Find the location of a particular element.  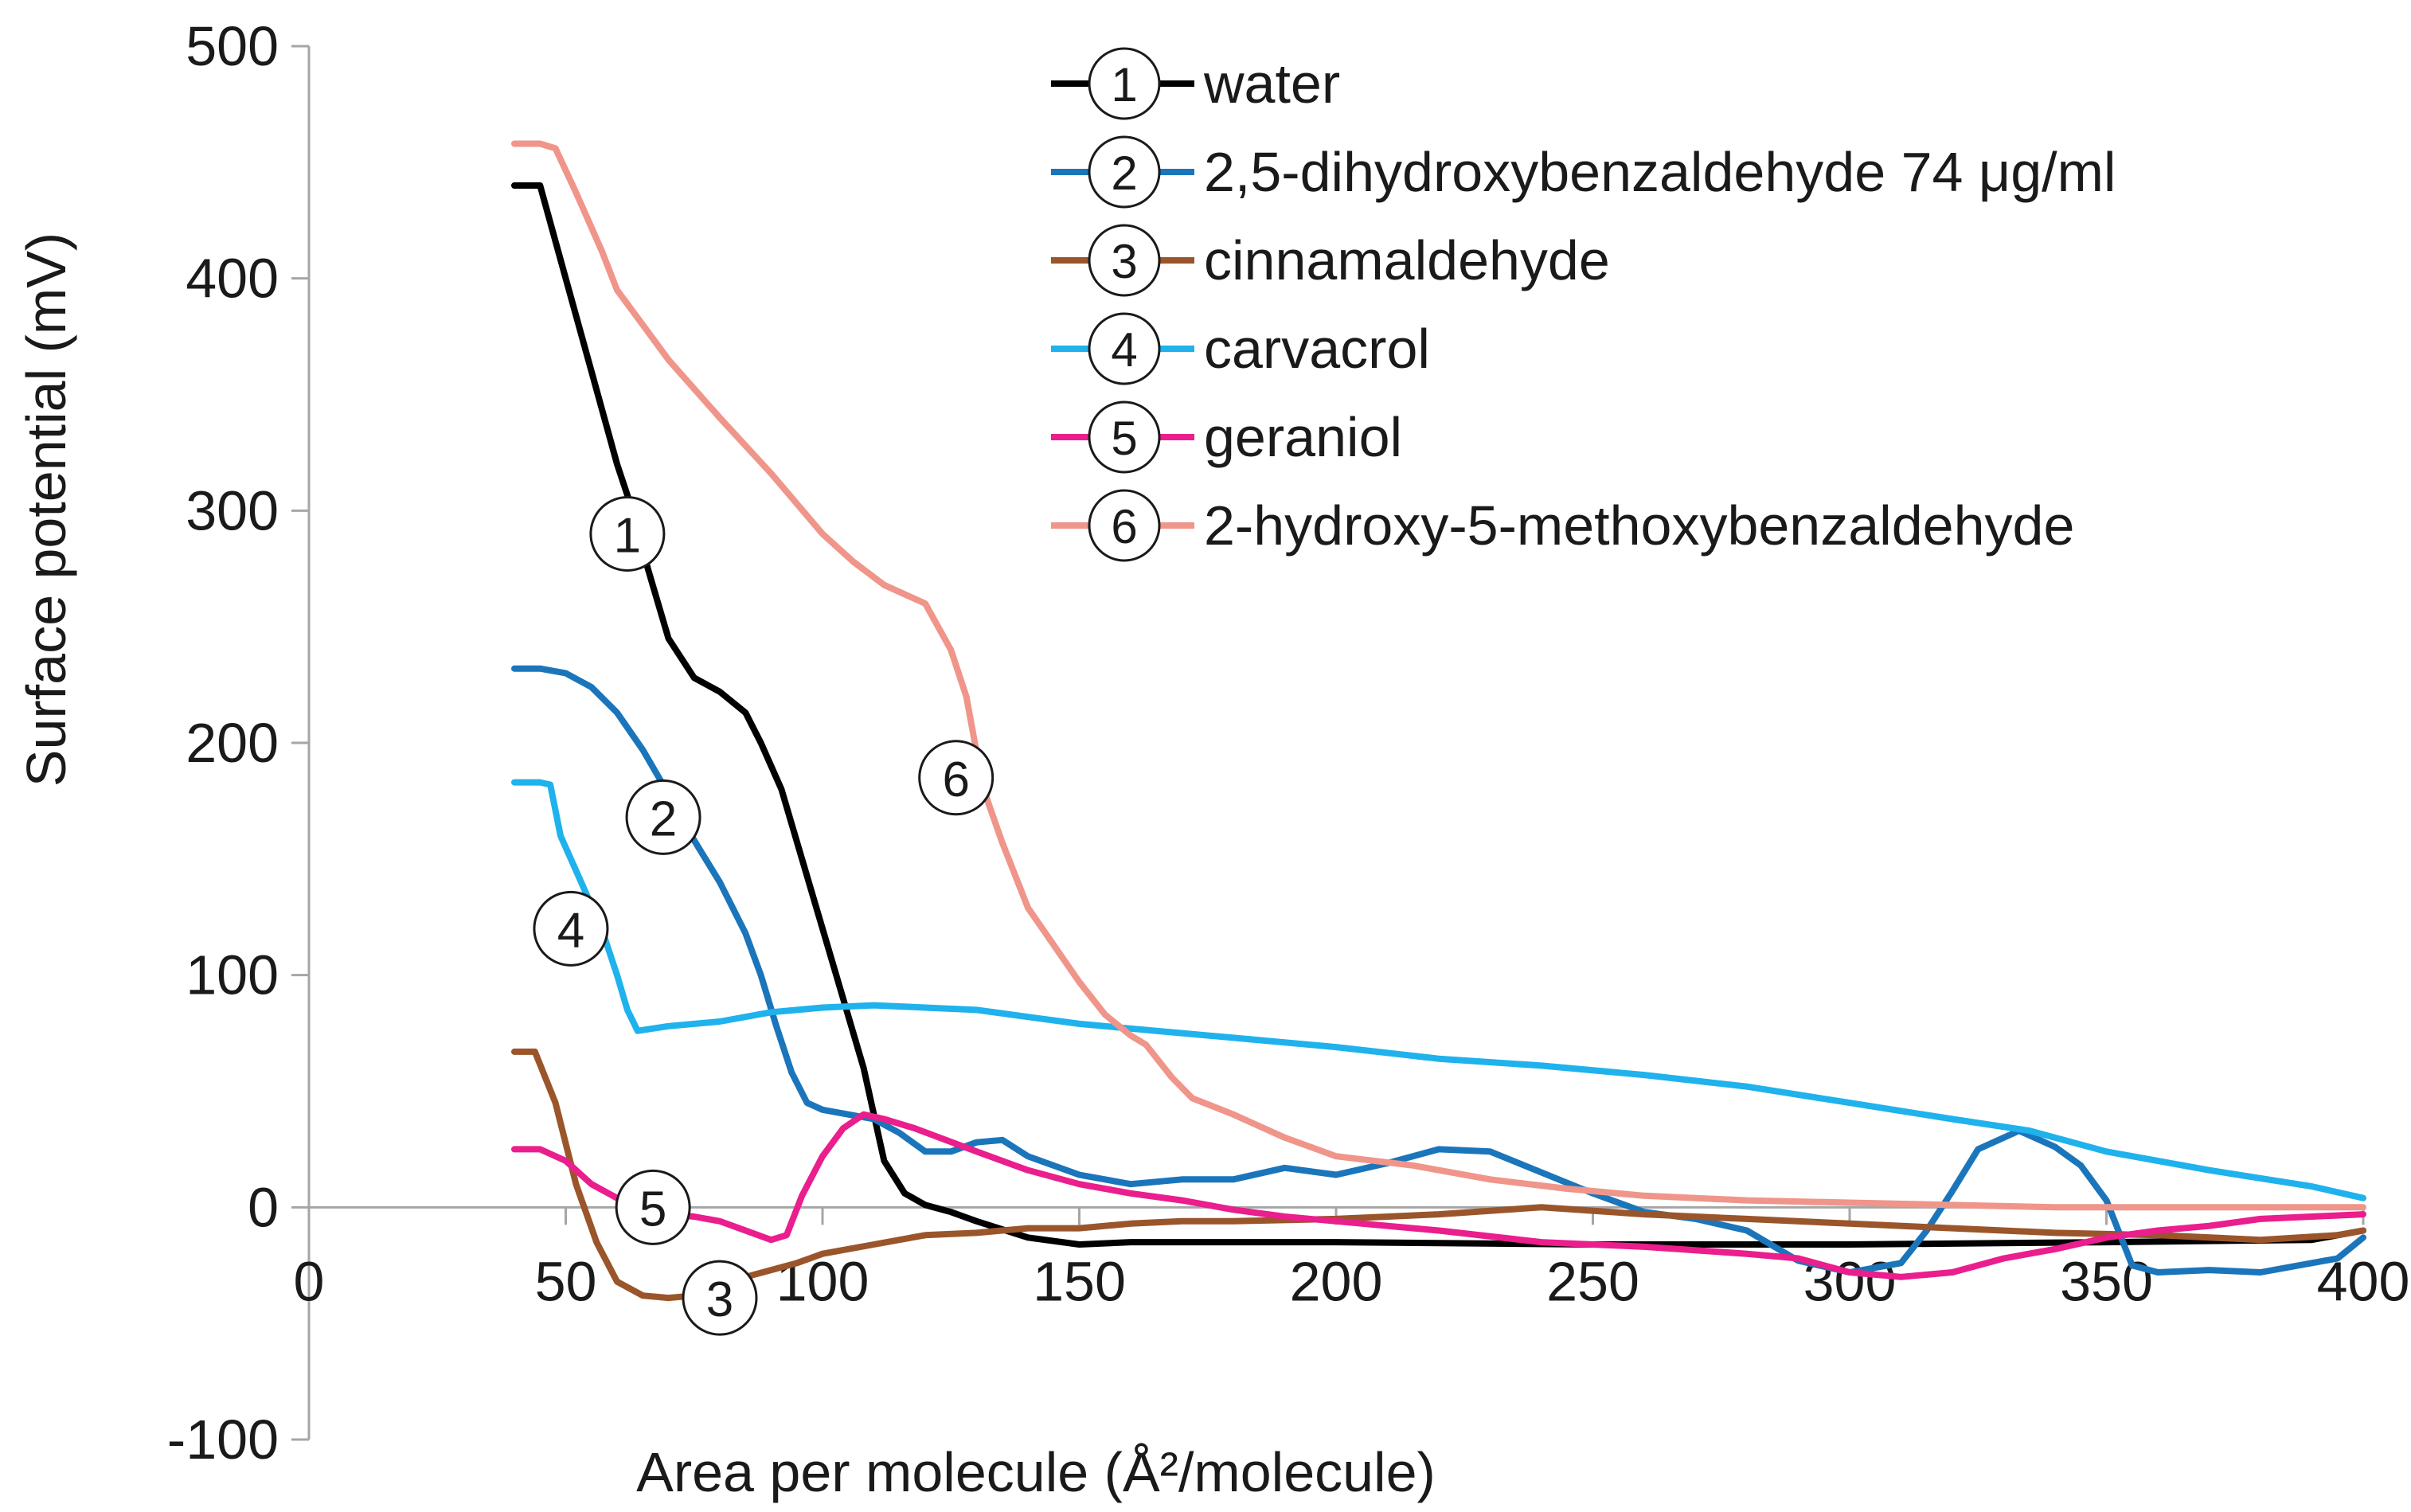

curve-label-text: 4 is located at coordinates (570, 930).